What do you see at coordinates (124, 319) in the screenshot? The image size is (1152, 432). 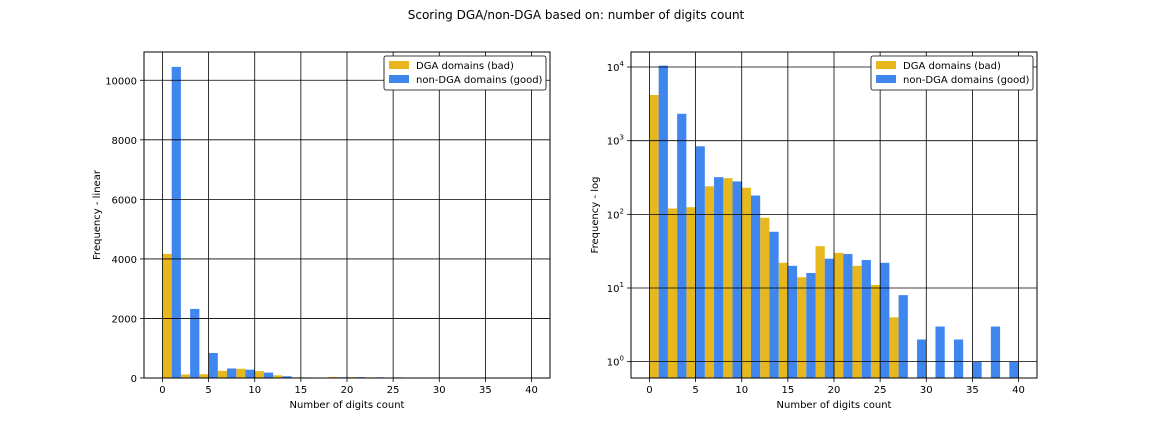 I see `y-tick-label: 2000` at bounding box center [124, 319].